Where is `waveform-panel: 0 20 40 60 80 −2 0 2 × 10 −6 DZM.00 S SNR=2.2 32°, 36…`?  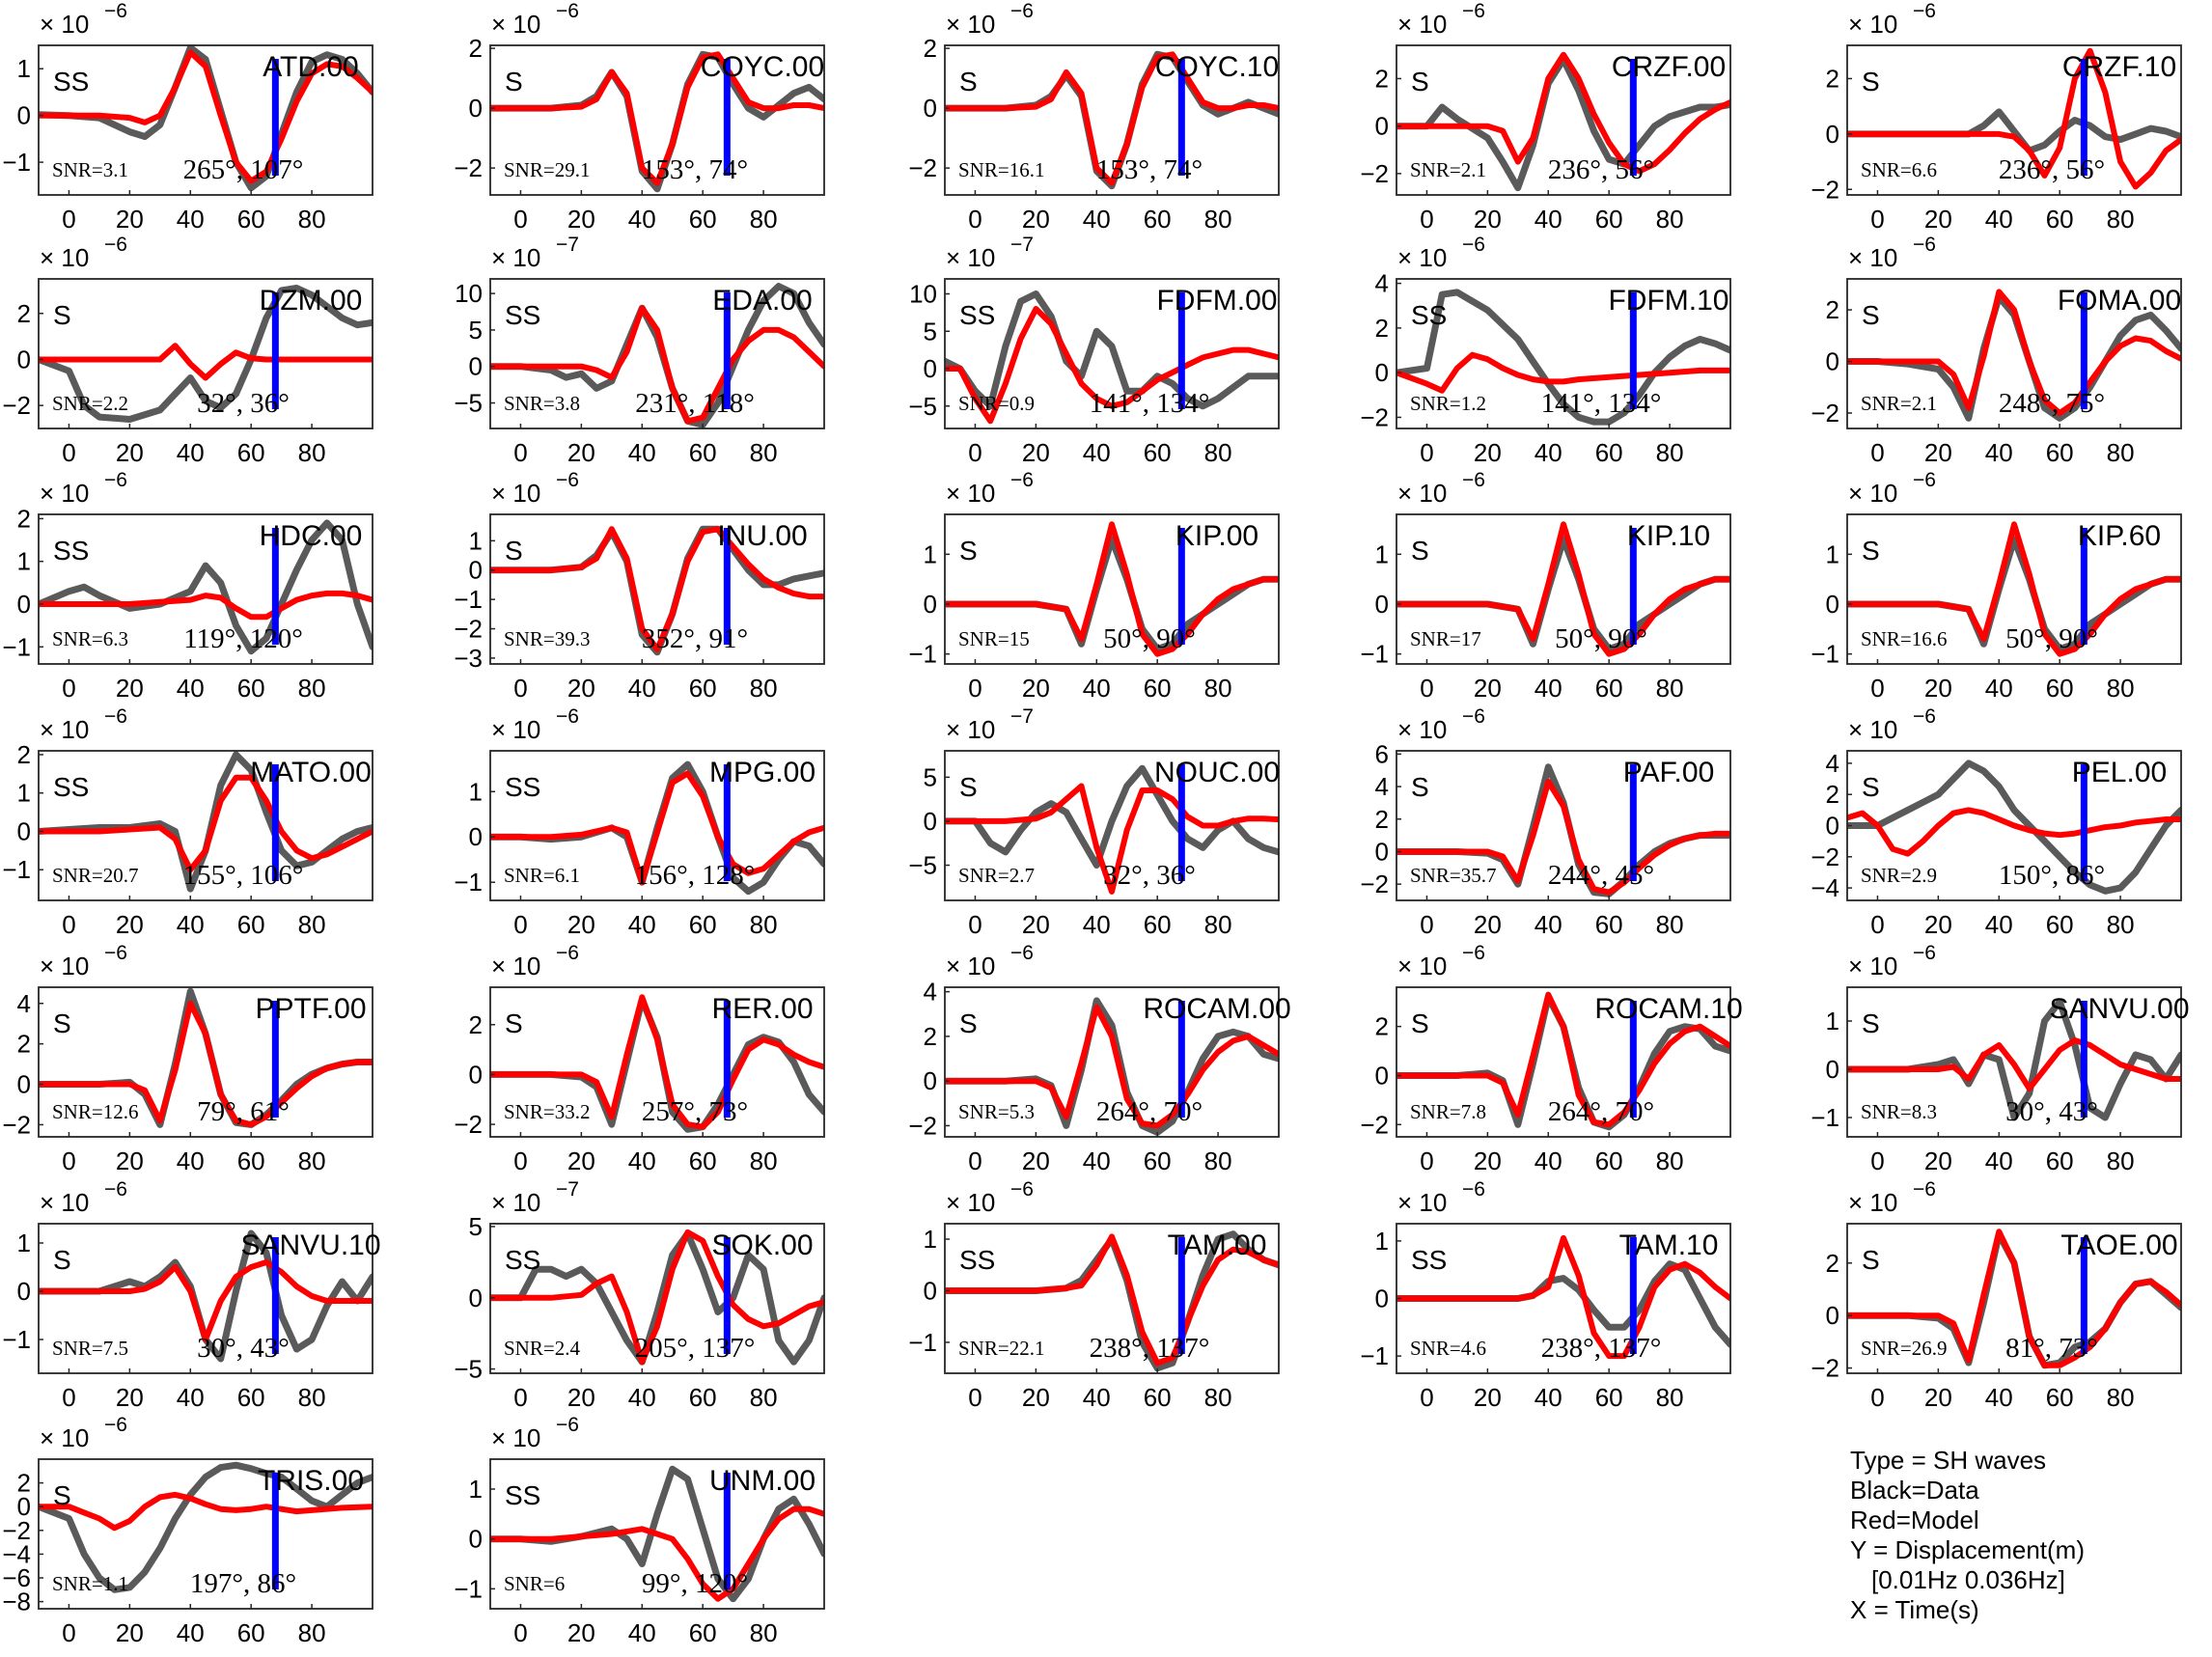 waveform-panel: 0 20 40 60 80 −2 0 2 × 10 −6 DZM.00 S SNR=2.2 32°, 36… is located at coordinates (187, 350).